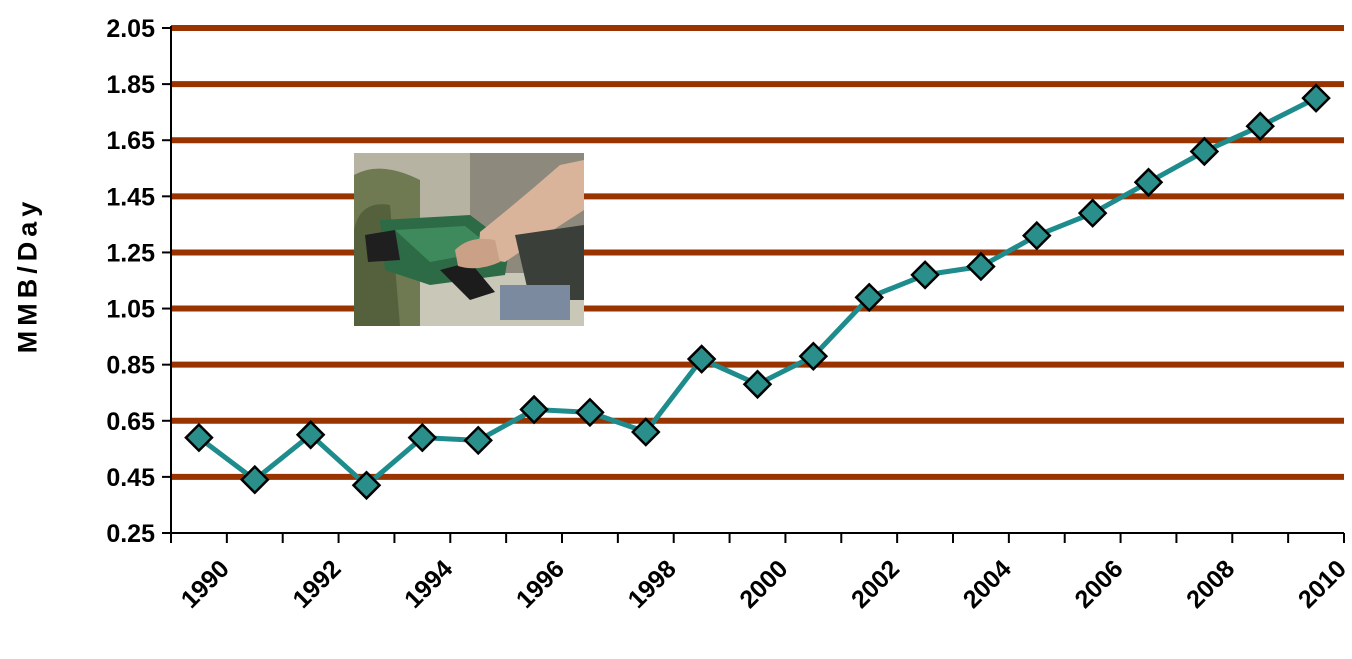  I want to click on x-tick-label: 2002, so click(875, 584).